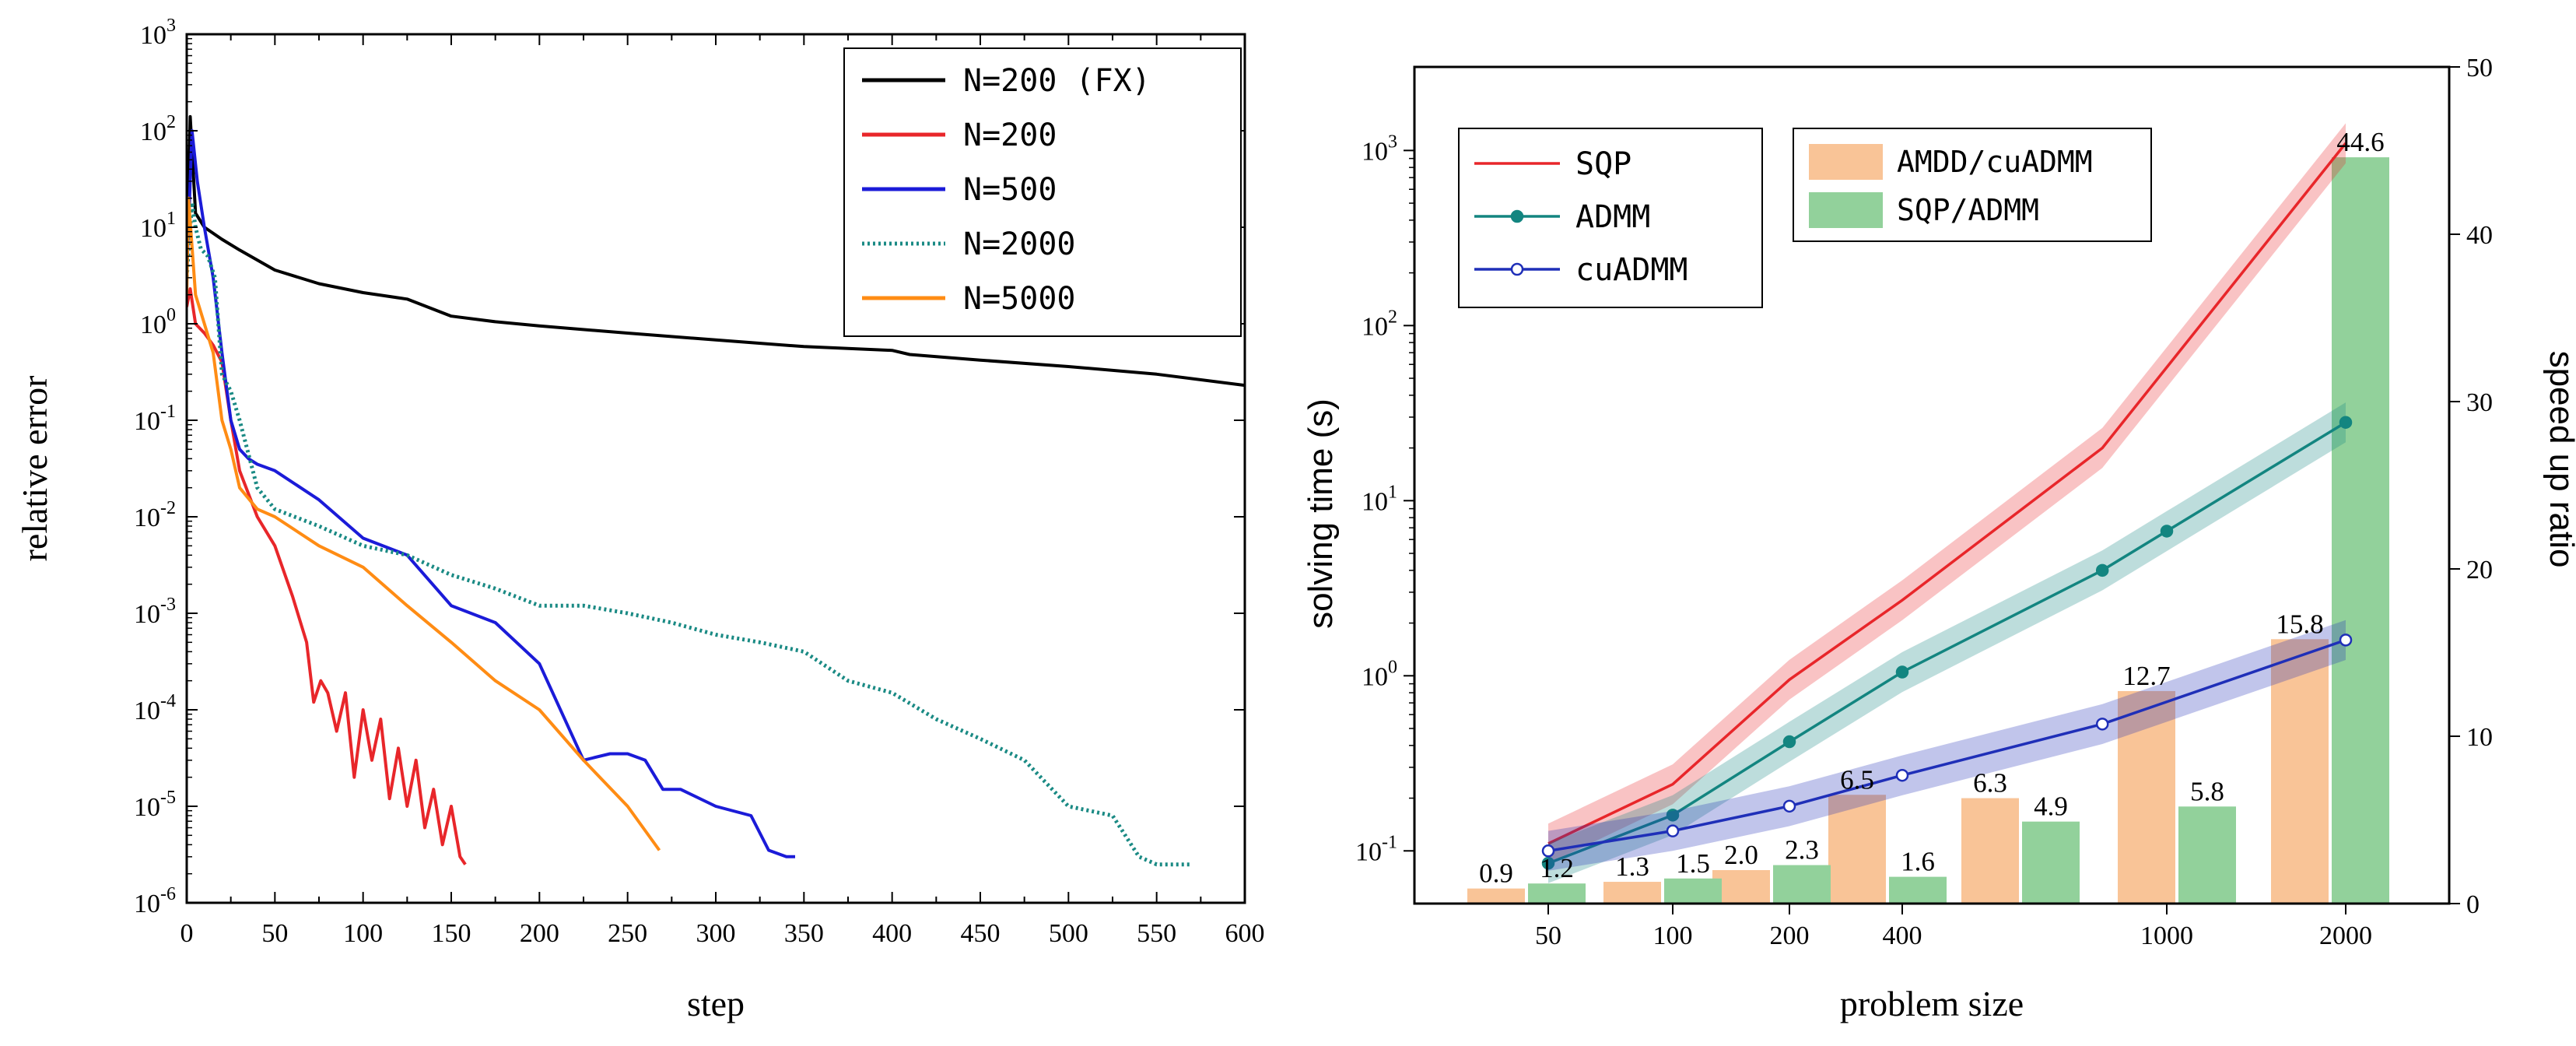 Image resolution: width=2576 pixels, height=1046 pixels. What do you see at coordinates (1790, 935) in the screenshot?
I see `right-x-tick-label: 200` at bounding box center [1790, 935].